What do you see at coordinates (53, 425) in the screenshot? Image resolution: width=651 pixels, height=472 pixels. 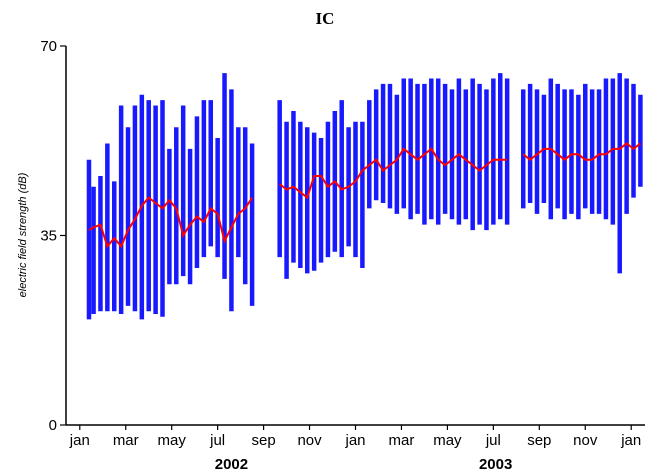 I see `y-tick-label: 0` at bounding box center [53, 425].